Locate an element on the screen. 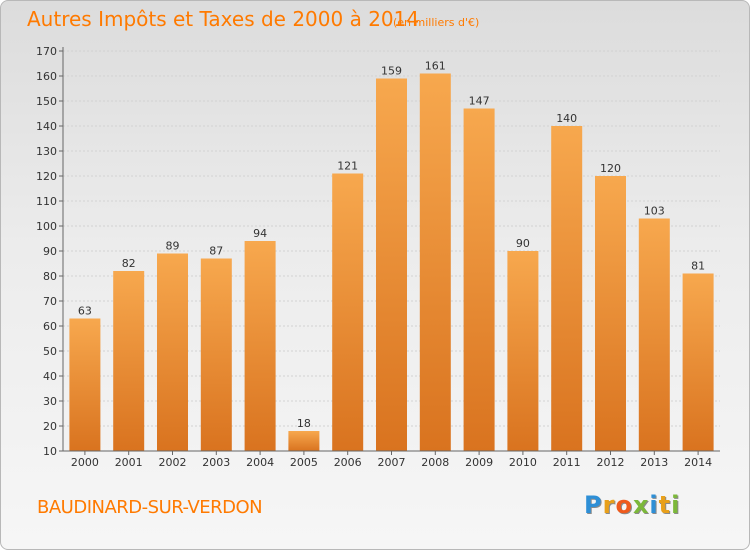  bar-value-label: 63 is located at coordinates (85, 311).